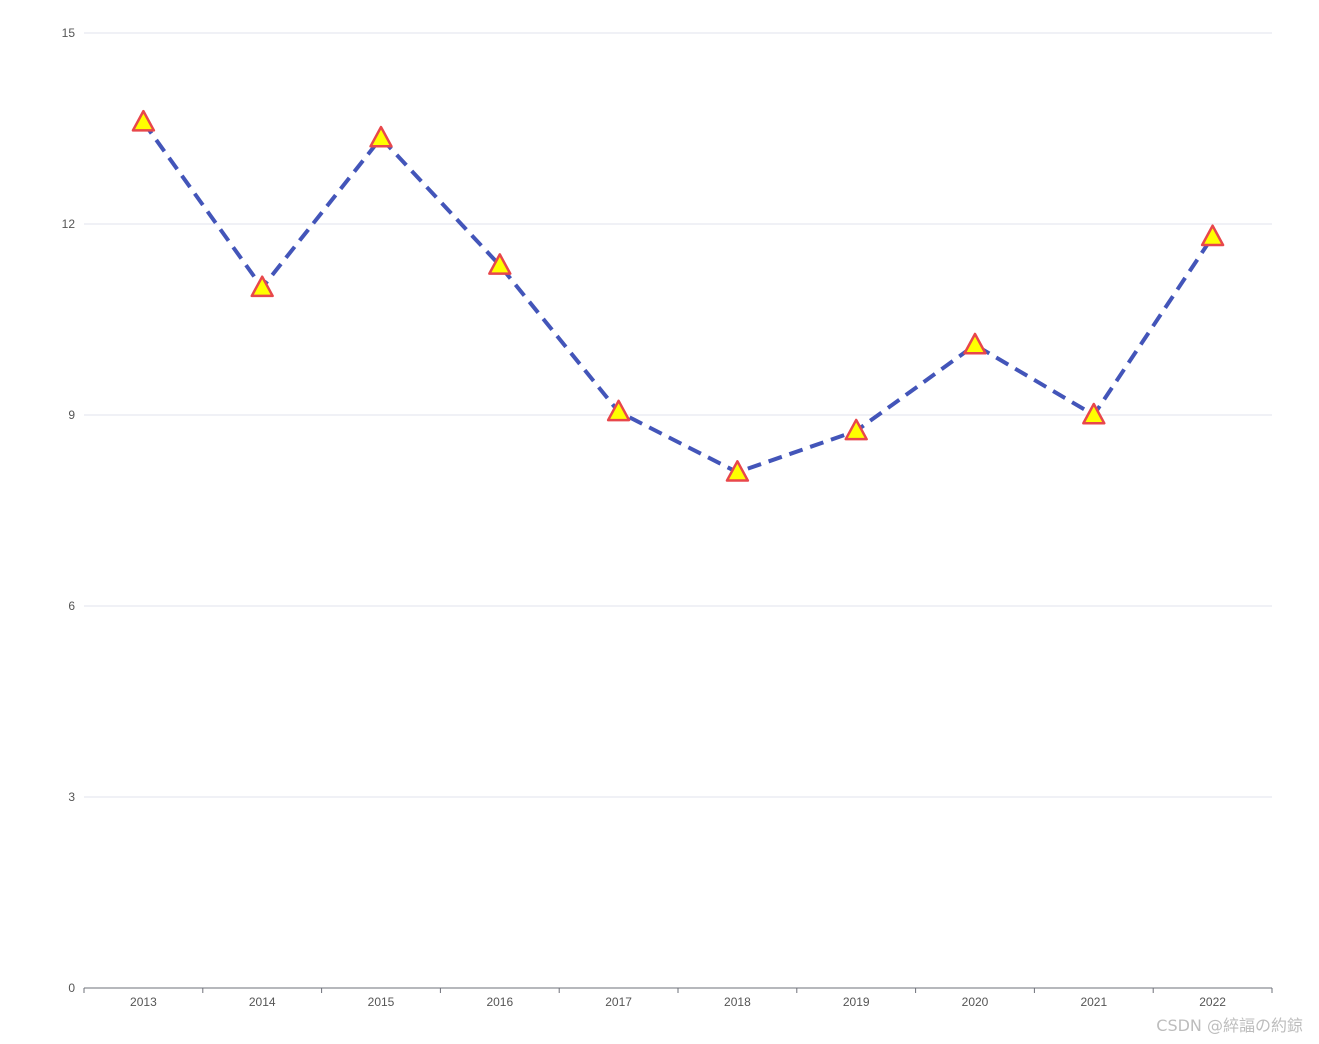 The height and width of the screenshot is (1044, 1319). What do you see at coordinates (618, 1002) in the screenshot?
I see `x-tick-label: 2017` at bounding box center [618, 1002].